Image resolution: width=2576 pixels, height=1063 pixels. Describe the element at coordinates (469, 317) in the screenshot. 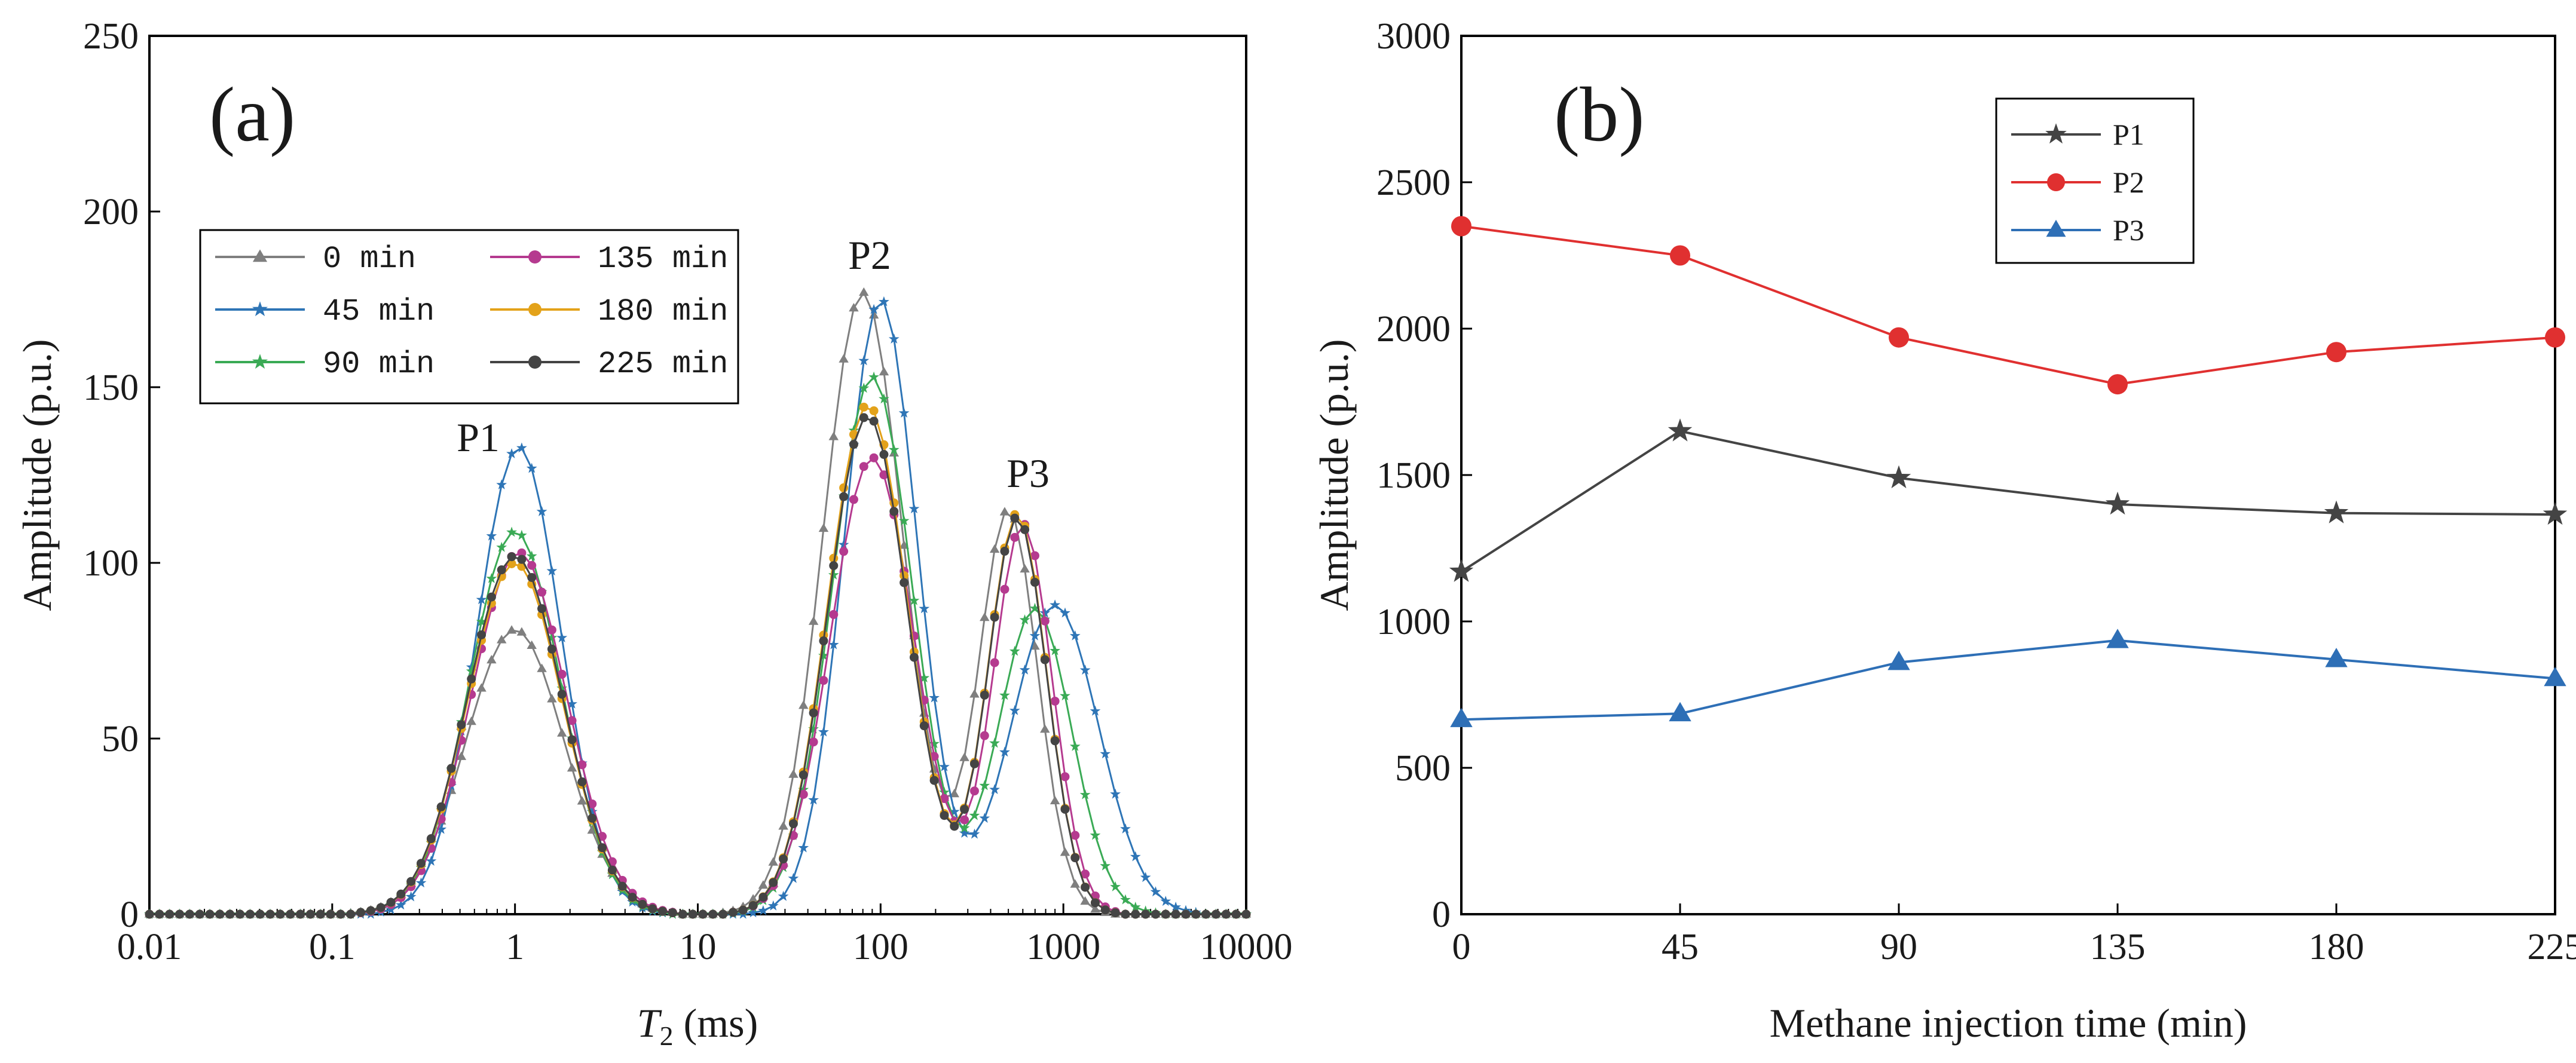

I see `legend-a: 0 min 45 min 90 min 135 min 180 min 225 min` at that location.